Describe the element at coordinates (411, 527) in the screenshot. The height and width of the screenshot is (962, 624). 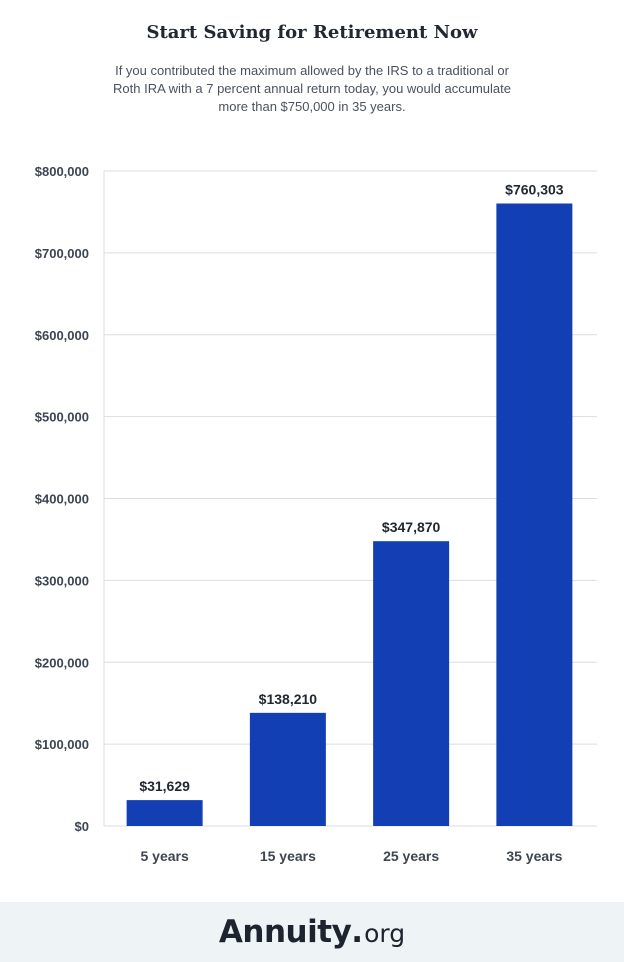
I see `bar-value-label: $347,870` at that location.